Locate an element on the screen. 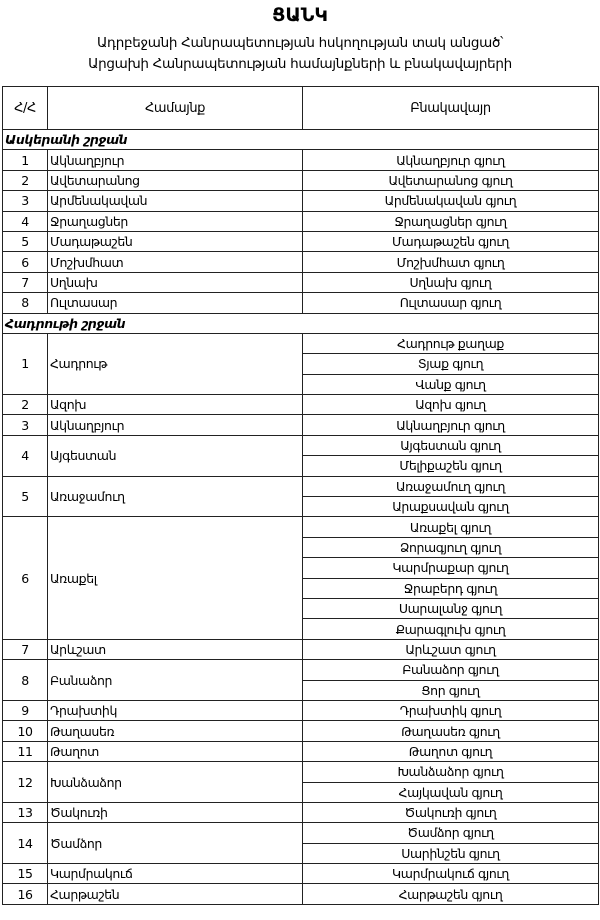  table-row: 8 Ուլտասար Ուլտասար գյուղ is located at coordinates (300, 303).